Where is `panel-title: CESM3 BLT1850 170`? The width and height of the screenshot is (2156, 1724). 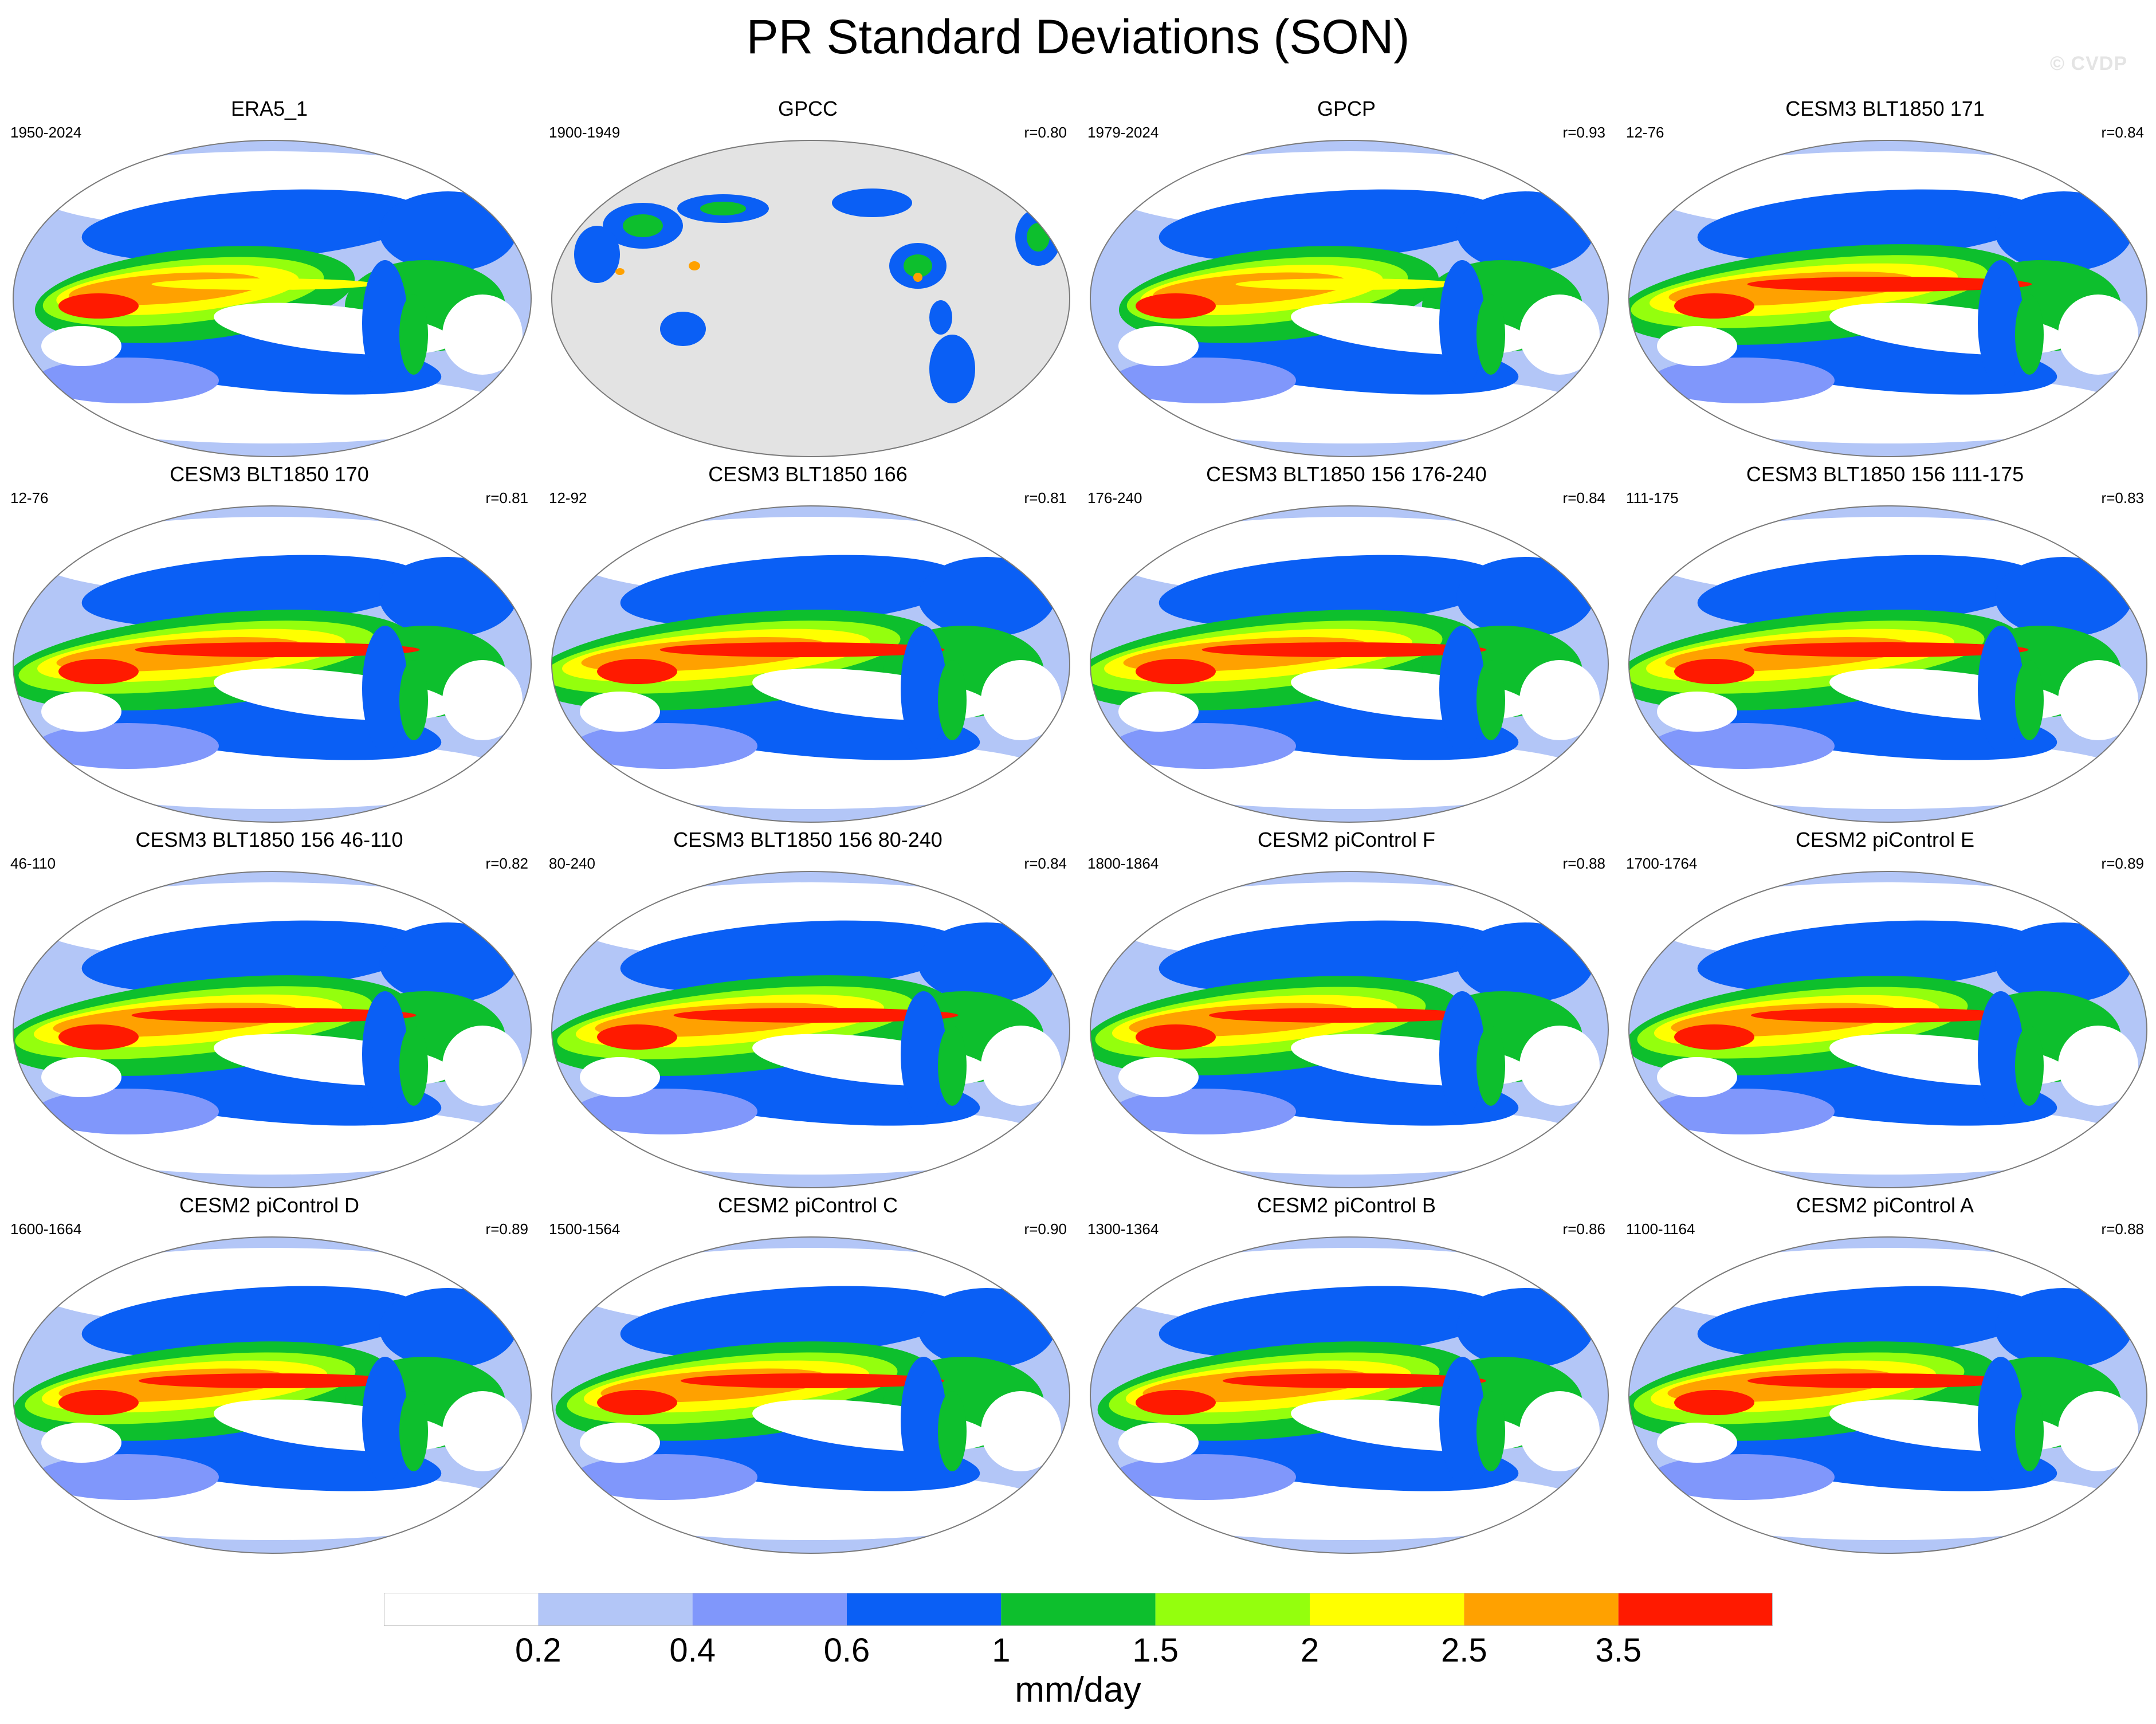
panel-title: CESM3 BLT1850 170 is located at coordinates (269, 474).